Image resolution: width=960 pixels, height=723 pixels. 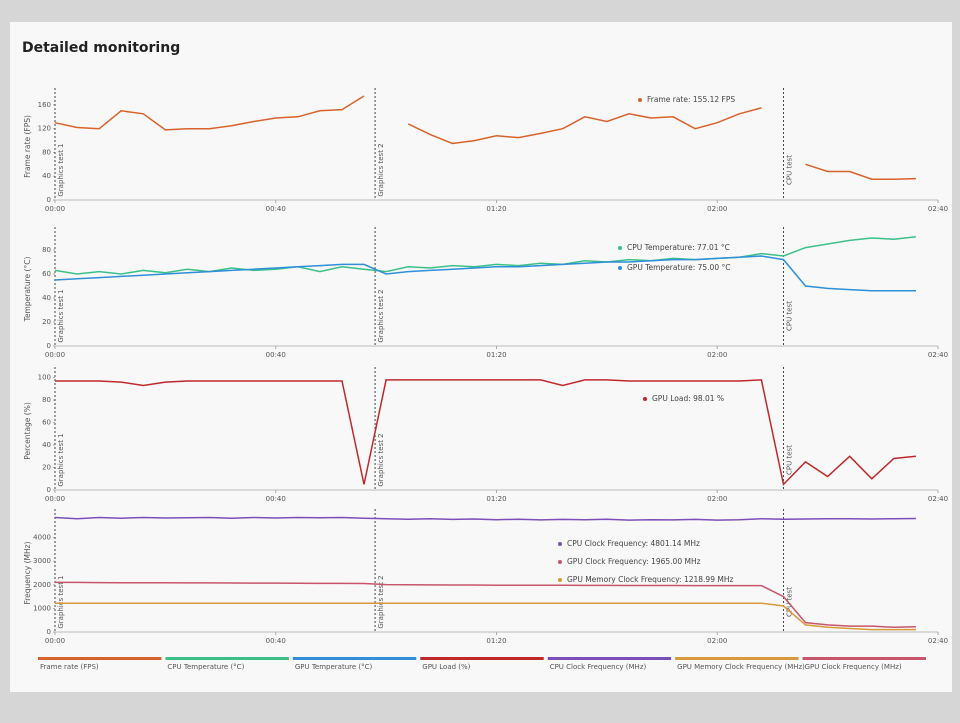 I want to click on legend-label: GPU Memory Clock Frequency (MHz), so click(x=741, y=667).